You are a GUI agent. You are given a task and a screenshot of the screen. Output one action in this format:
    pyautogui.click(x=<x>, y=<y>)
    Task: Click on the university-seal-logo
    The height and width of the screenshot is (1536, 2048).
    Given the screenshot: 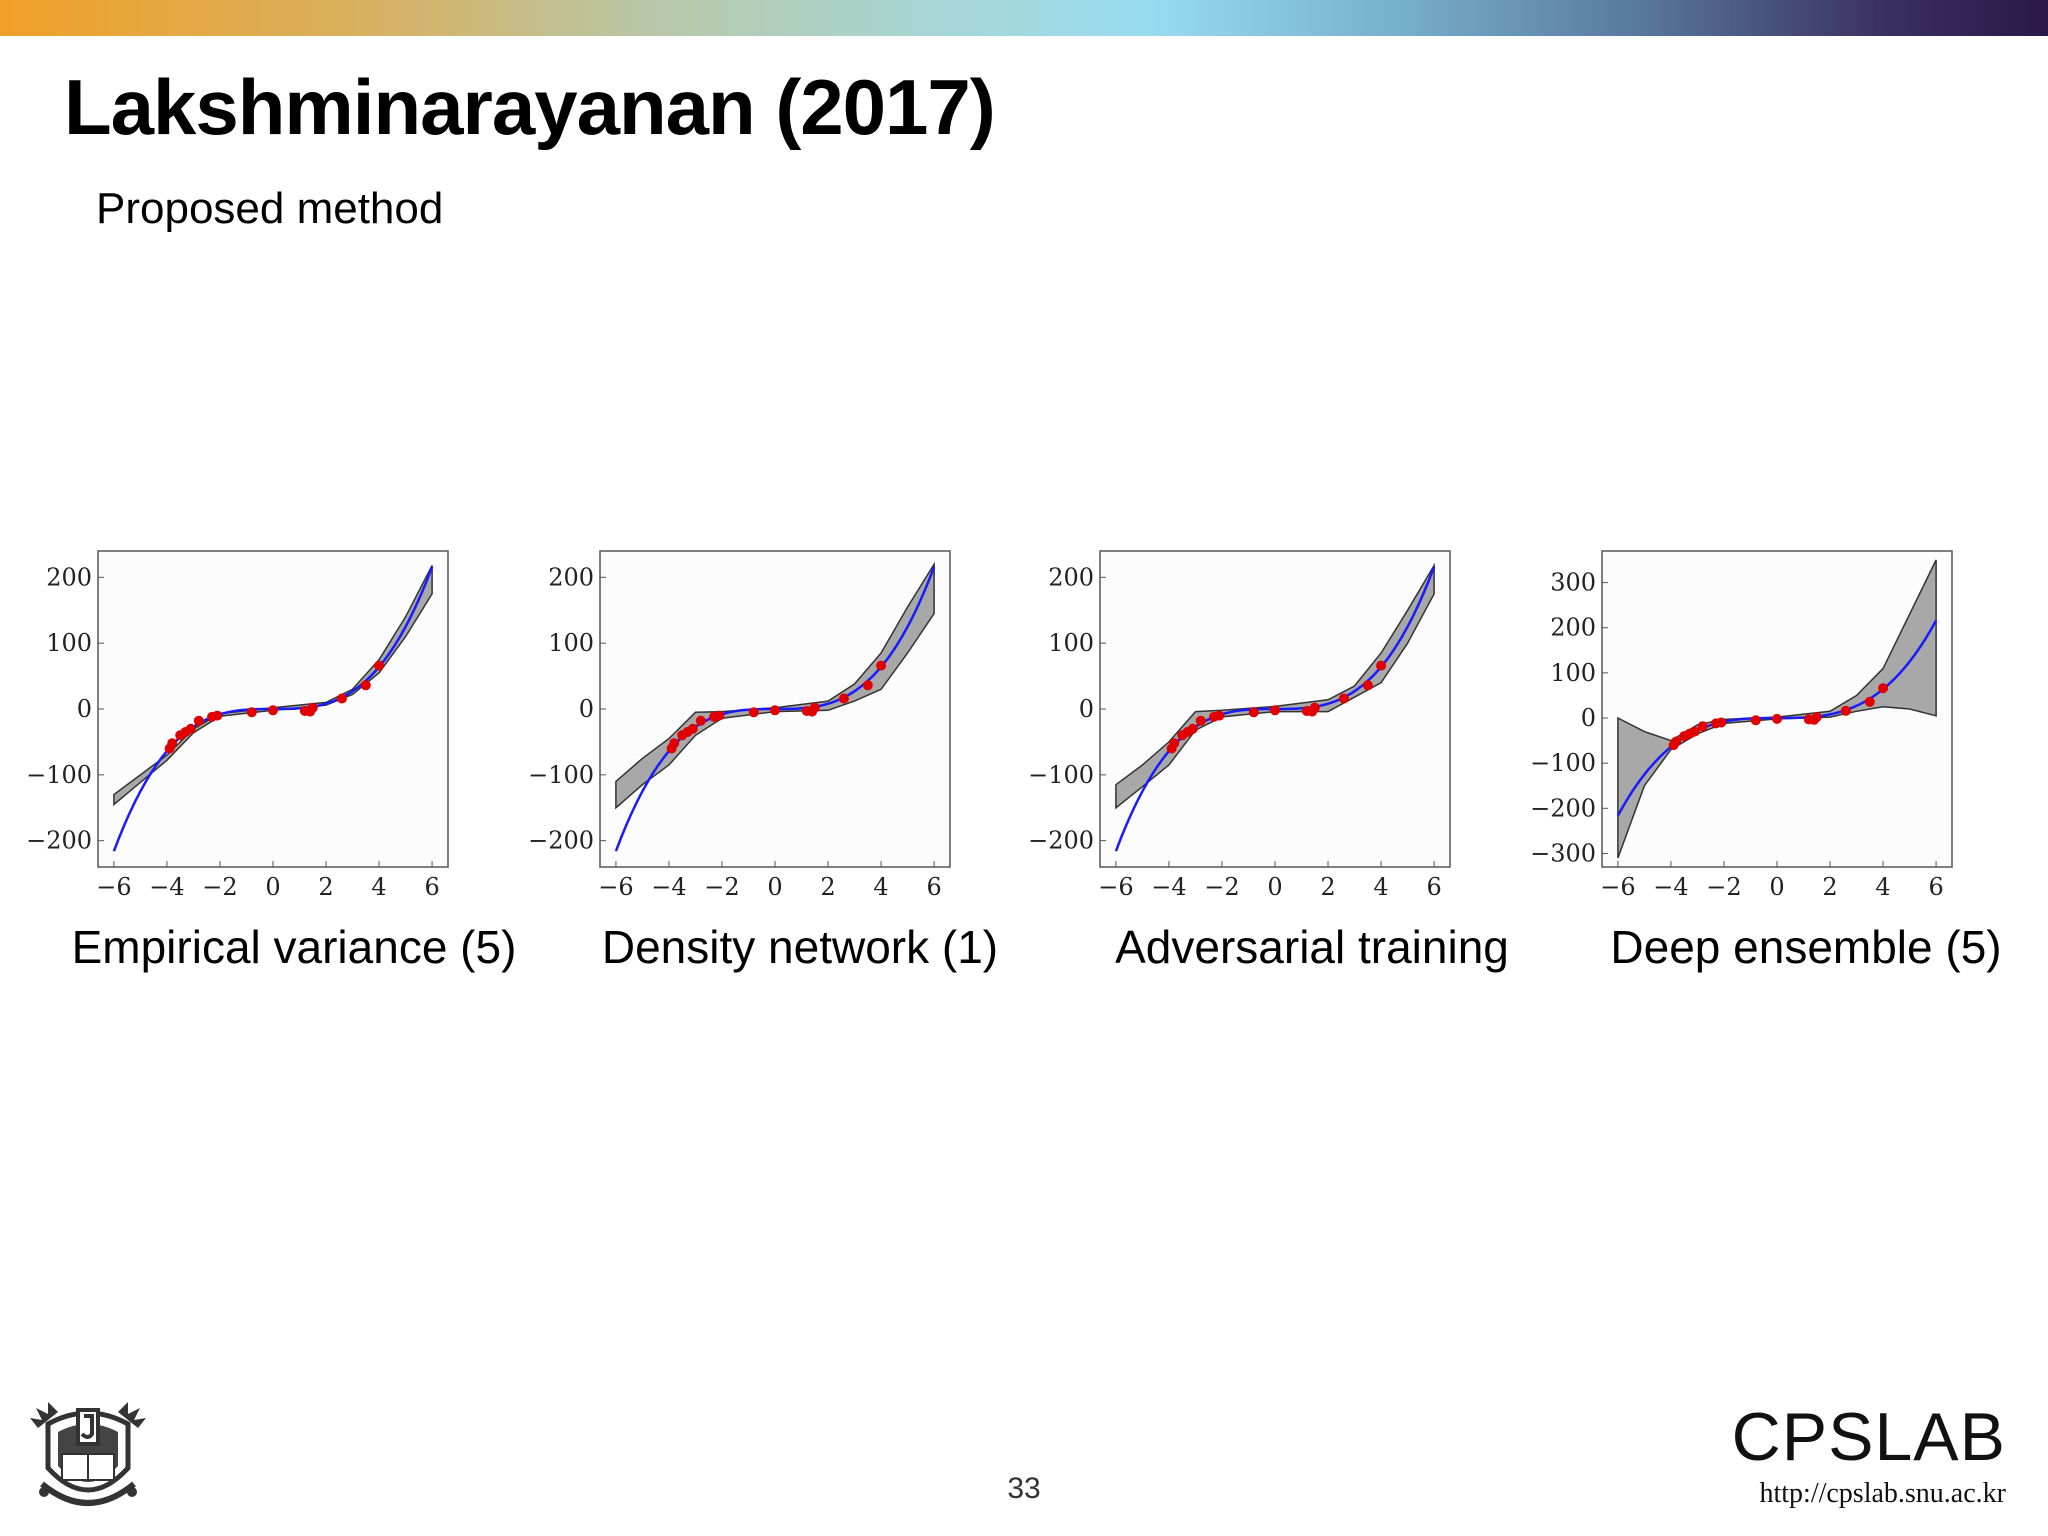 What is the action you would take?
    pyautogui.click(x=88, y=1454)
    